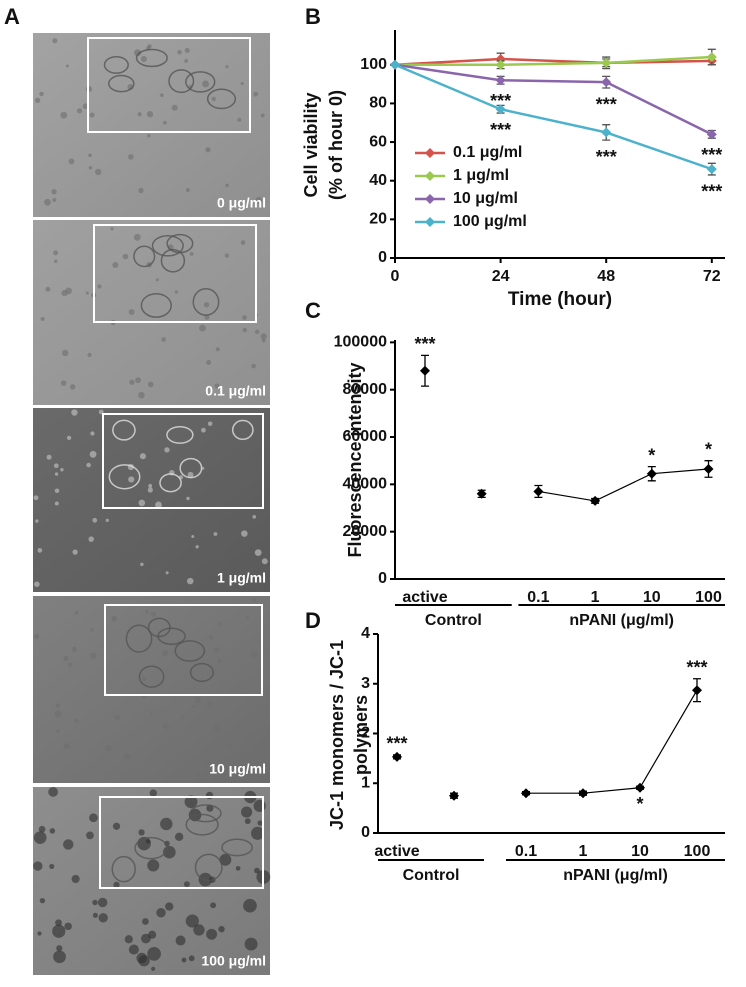 Image resolution: width=746 pixels, height=987 pixels. Describe the element at coordinates (708, 597) in the screenshot. I see `x-tick-label: 100` at that location.